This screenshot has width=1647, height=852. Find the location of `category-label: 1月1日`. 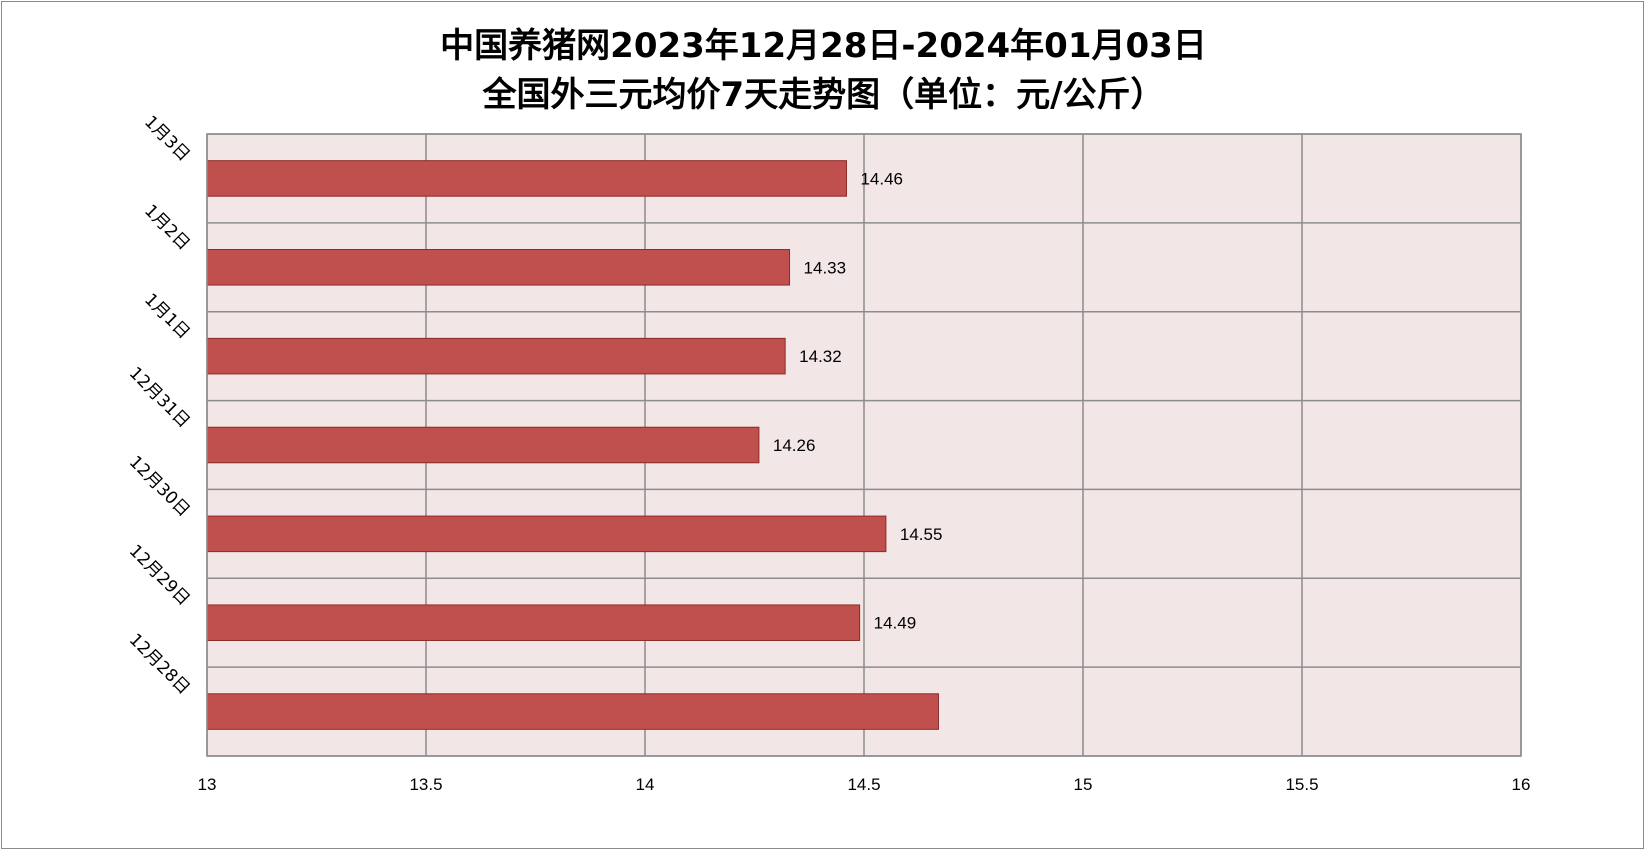

category-label: 1月1日 is located at coordinates (166, 316).